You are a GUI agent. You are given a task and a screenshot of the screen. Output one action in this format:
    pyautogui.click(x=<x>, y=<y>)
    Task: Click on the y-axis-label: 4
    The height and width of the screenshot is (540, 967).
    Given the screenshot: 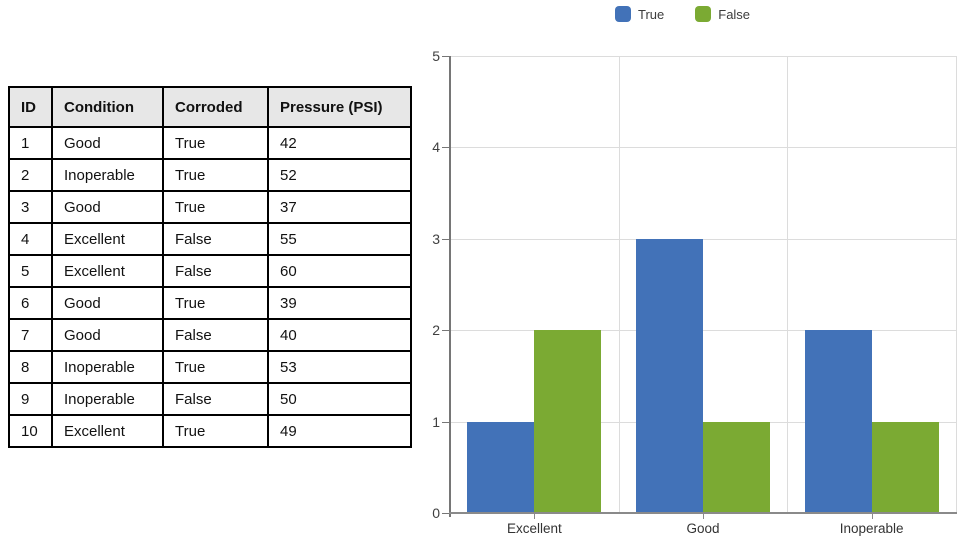 What is the action you would take?
    pyautogui.click(x=436, y=147)
    